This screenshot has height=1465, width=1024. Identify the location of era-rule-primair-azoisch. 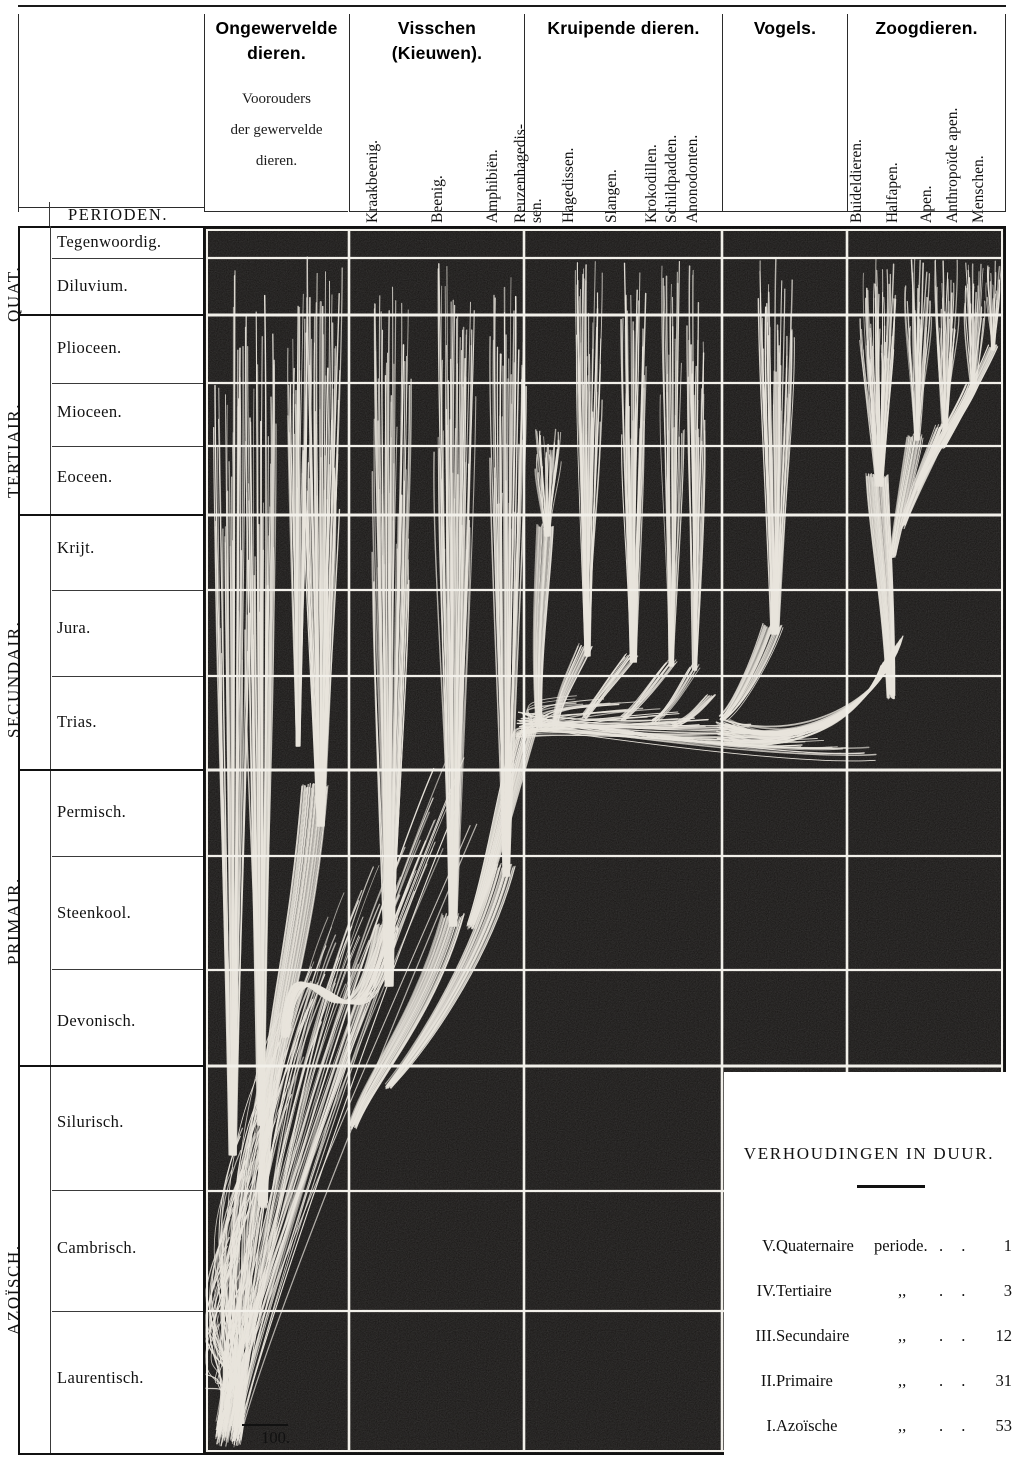
(111, 1066).